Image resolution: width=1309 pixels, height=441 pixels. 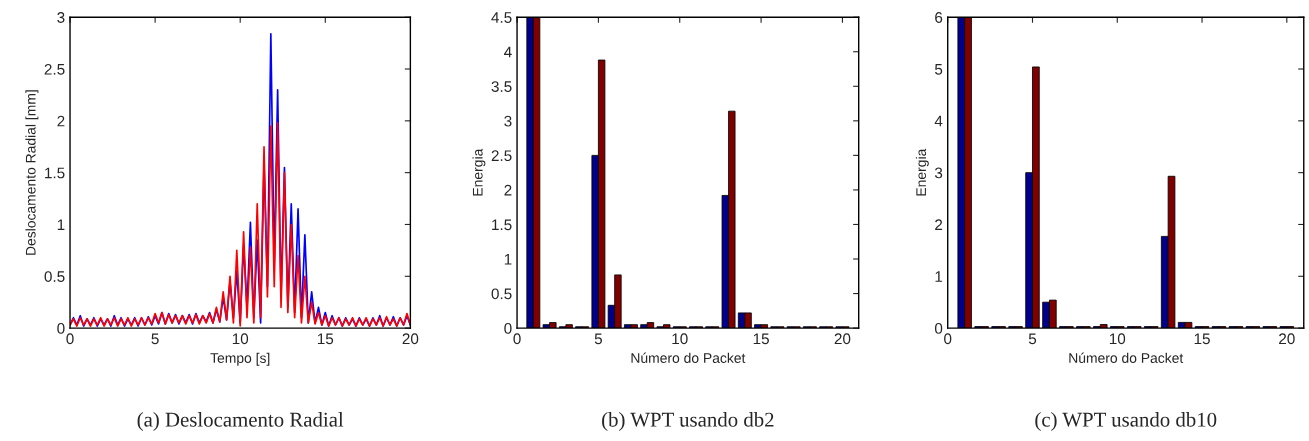 I want to click on text: (a) Deslocamento Radial, so click(x=240, y=421).